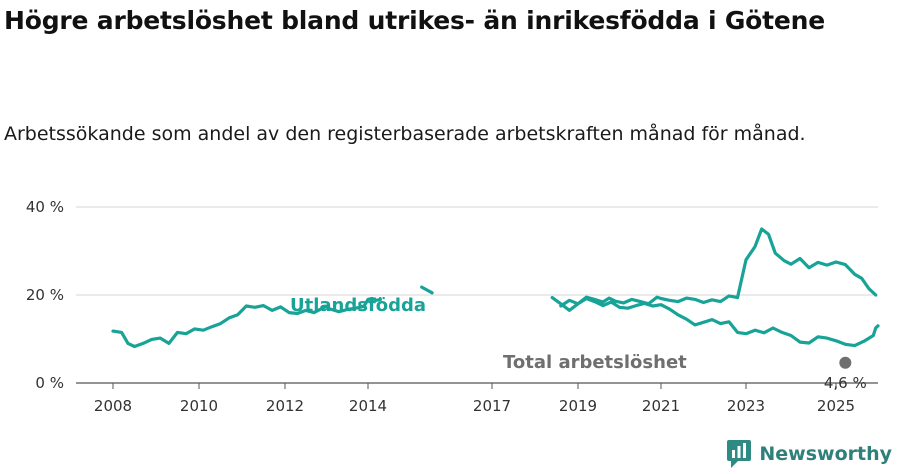 Image resolution: width=900 pixels, height=474 pixels. What do you see at coordinates (845, 383) in the screenshot?
I see `end-value-label: 4,6 %` at bounding box center [845, 383].